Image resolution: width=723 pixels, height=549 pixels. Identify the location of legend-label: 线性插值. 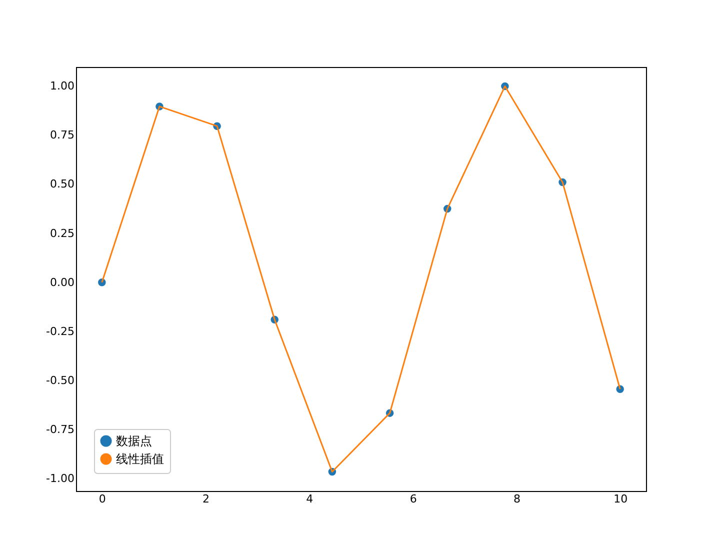
(140, 459).